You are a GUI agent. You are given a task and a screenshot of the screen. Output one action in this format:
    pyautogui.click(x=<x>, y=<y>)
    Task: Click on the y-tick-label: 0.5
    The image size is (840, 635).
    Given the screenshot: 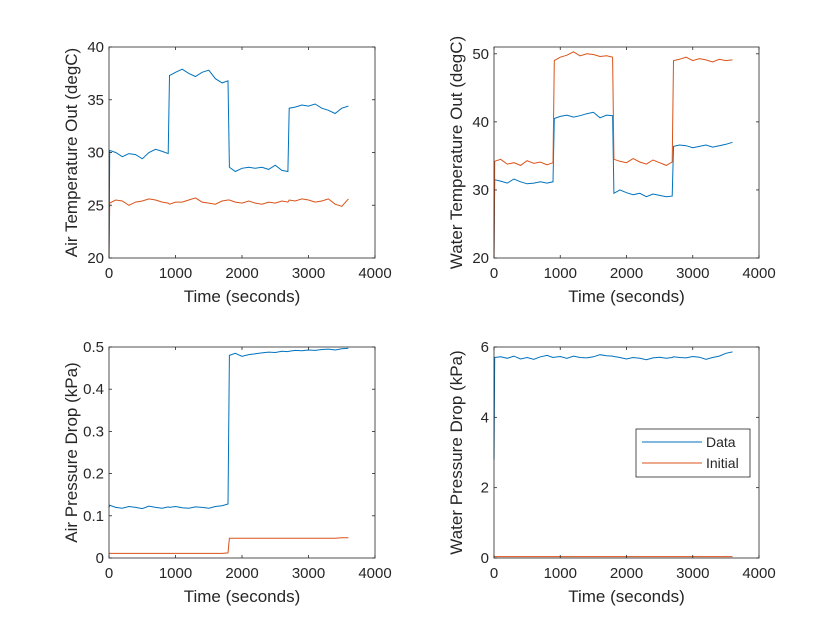 What is the action you would take?
    pyautogui.click(x=93, y=347)
    